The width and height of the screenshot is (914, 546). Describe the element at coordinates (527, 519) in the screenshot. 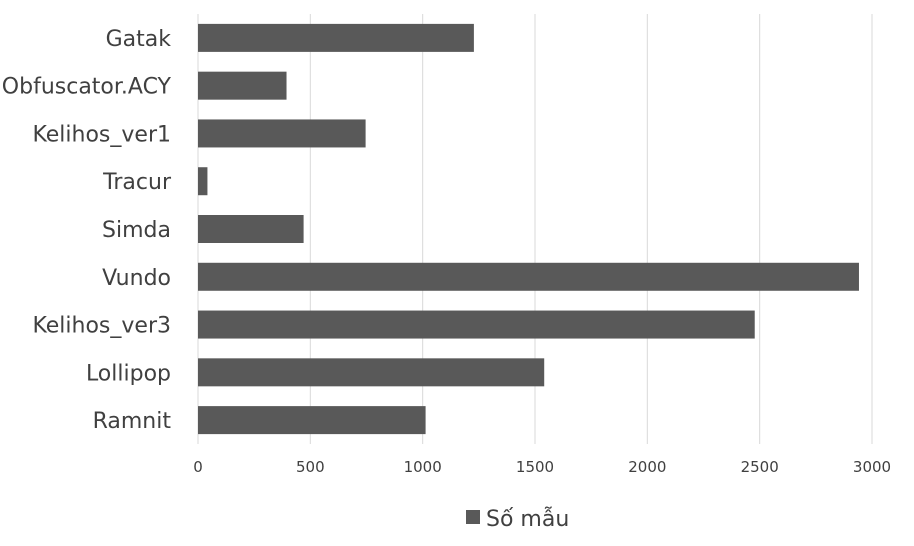

I see `legend-label: Số mẫu` at that location.